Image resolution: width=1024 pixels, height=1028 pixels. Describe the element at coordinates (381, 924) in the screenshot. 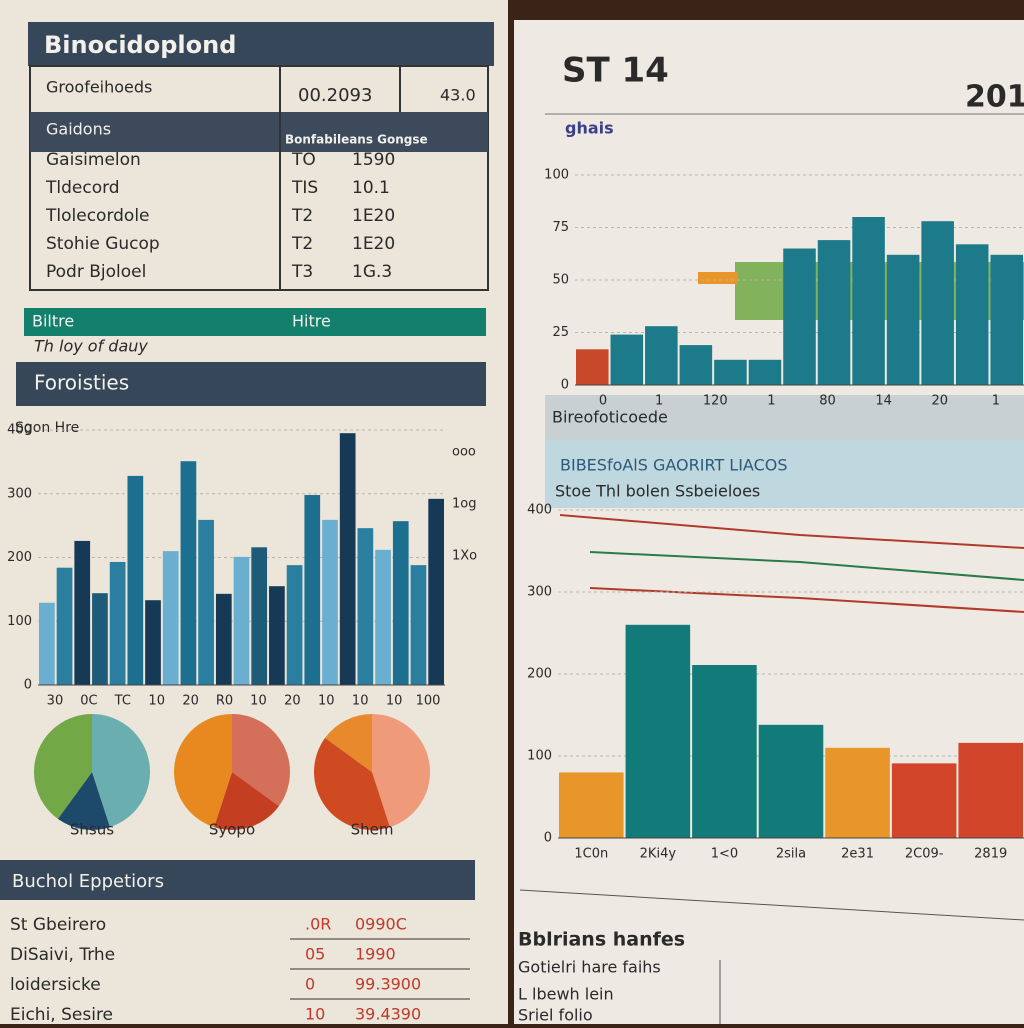

I see `cell: 0990C` at that location.